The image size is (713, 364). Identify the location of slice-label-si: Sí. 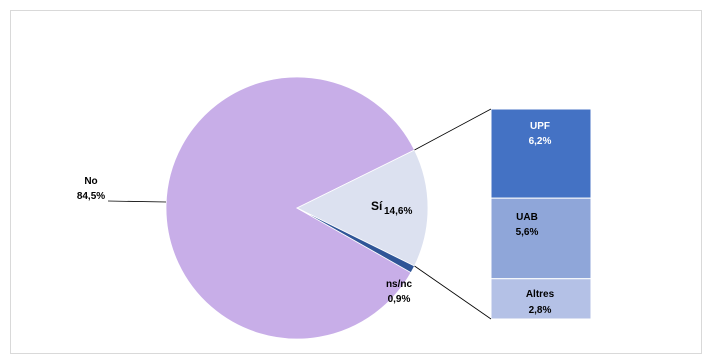
(377, 206).